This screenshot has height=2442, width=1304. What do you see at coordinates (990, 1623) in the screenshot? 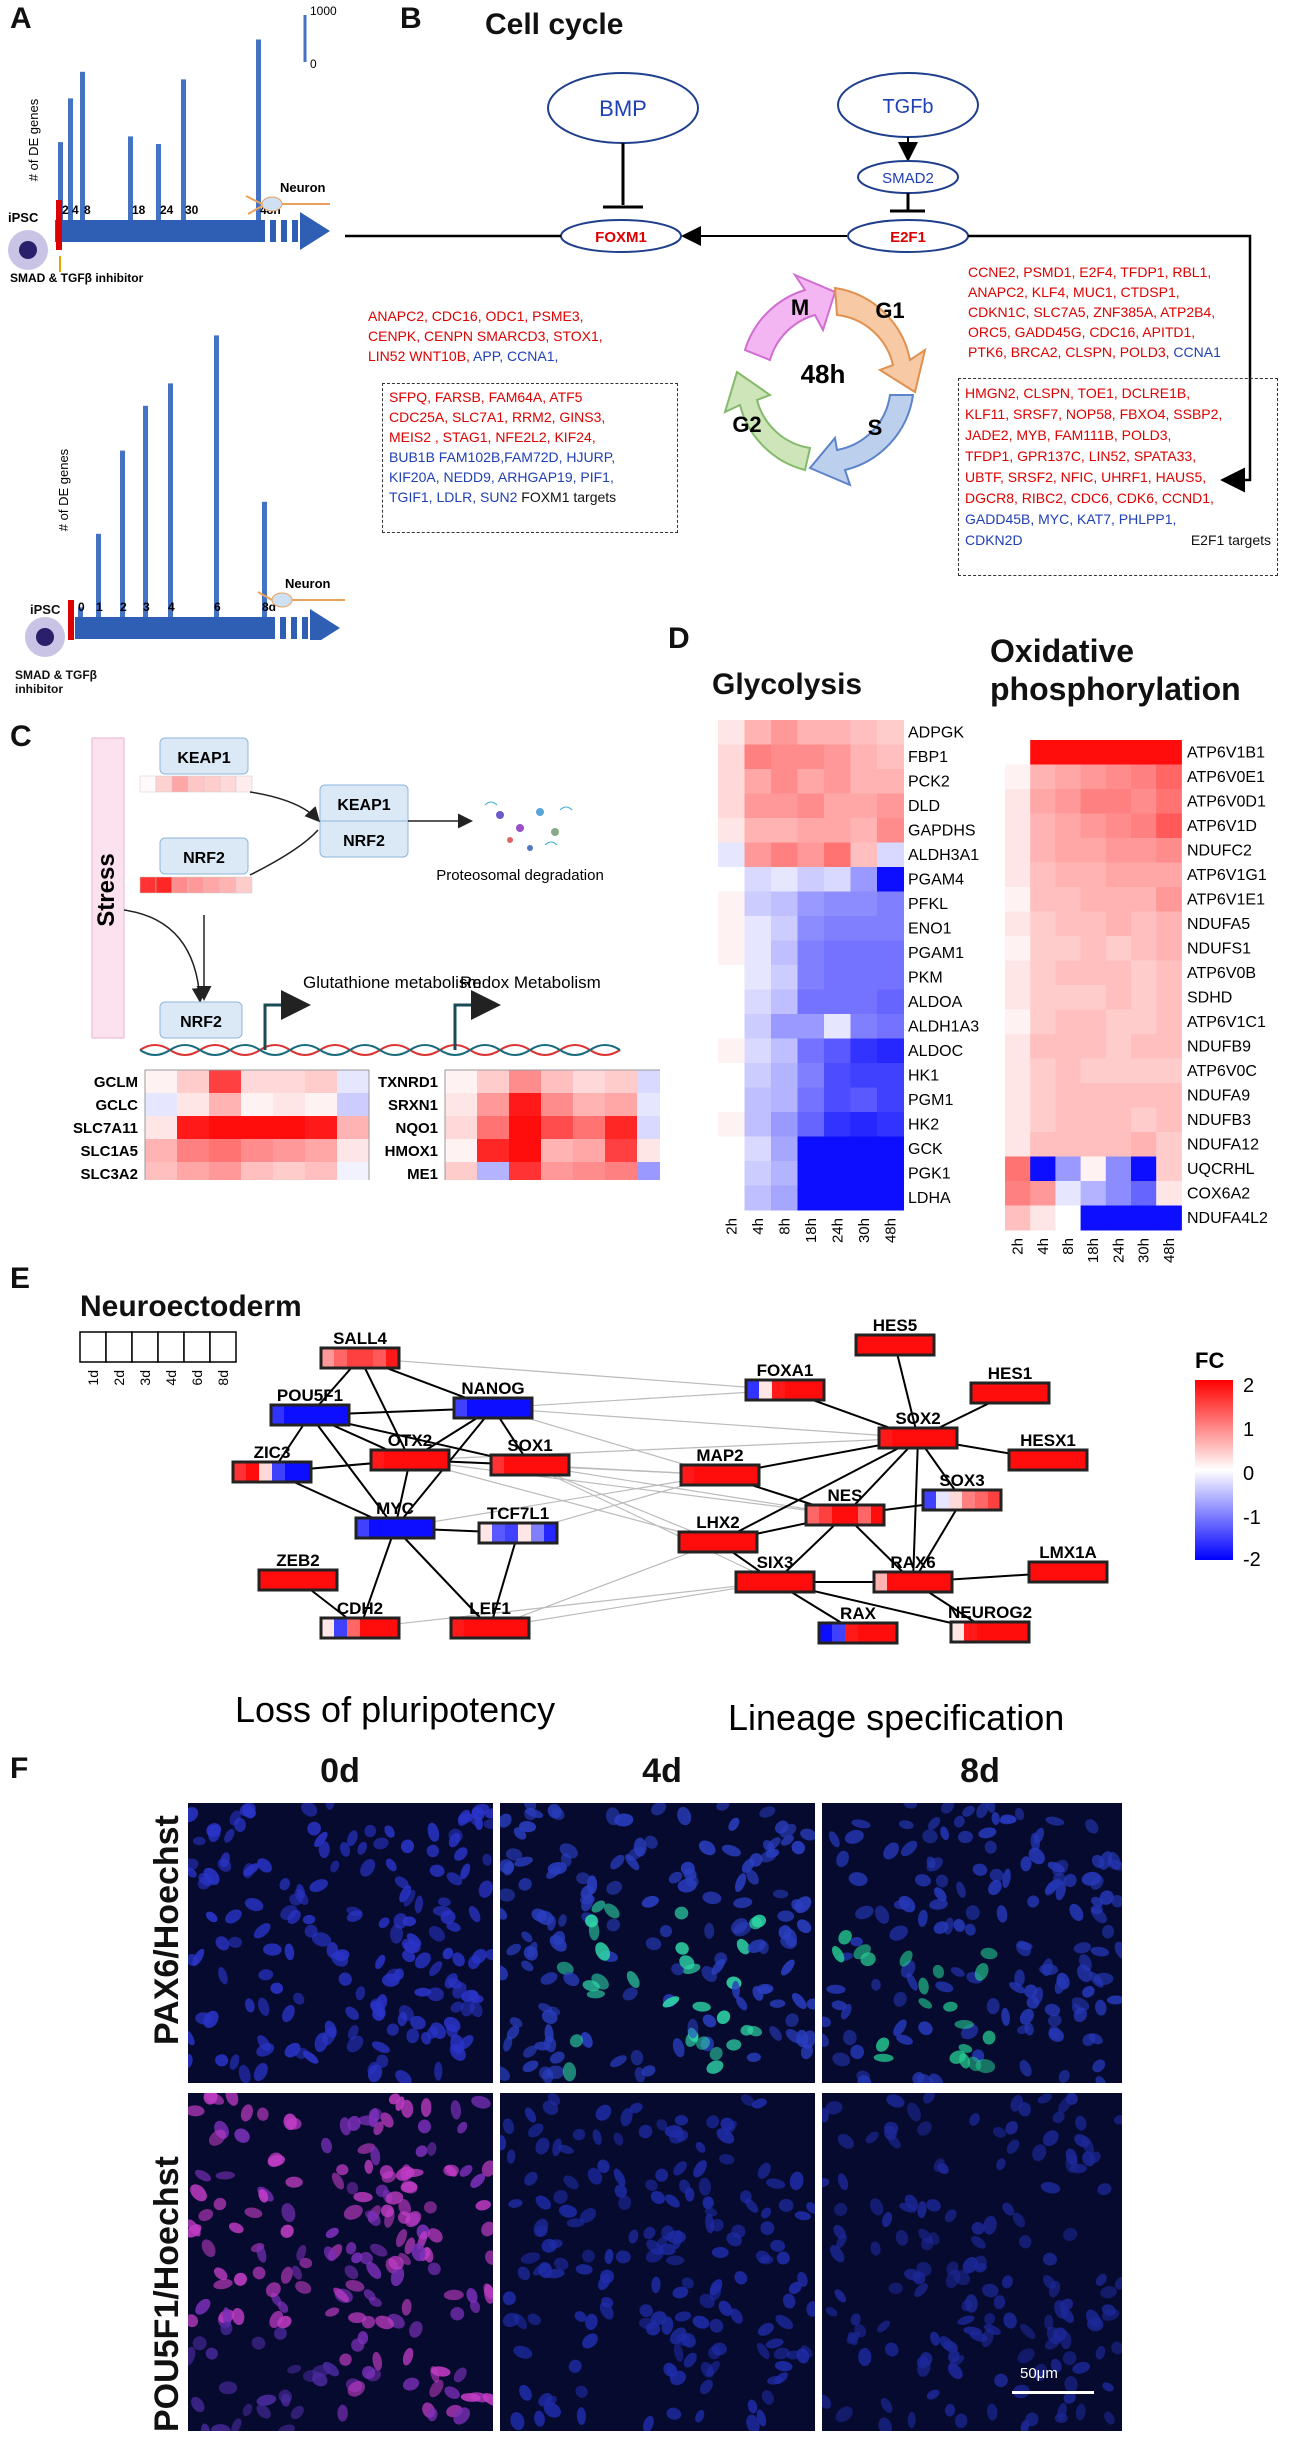
I see `e-node: NEUROG2` at bounding box center [990, 1623].